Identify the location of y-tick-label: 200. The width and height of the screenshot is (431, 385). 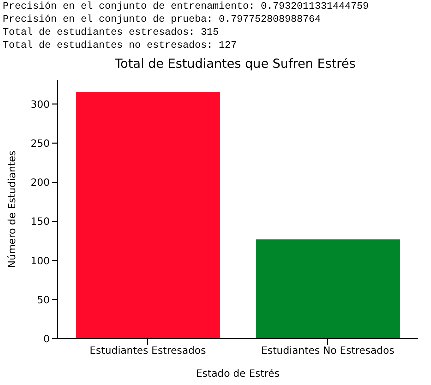
(40, 184).